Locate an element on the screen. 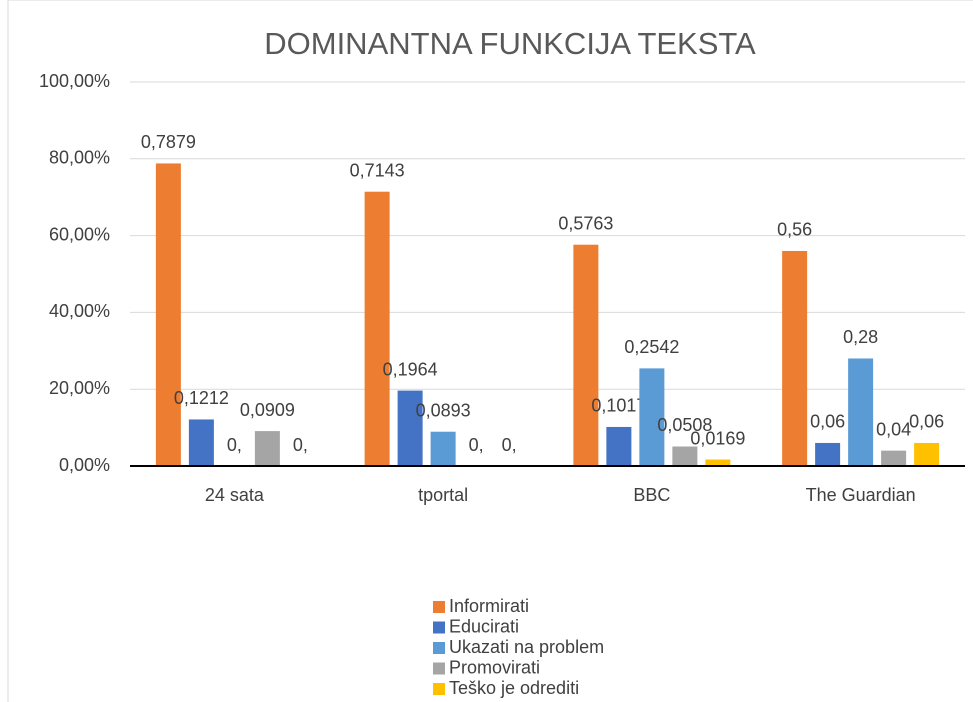 Image resolution: width=973 pixels, height=702 pixels. legend-label: Educirati is located at coordinates (484, 626).